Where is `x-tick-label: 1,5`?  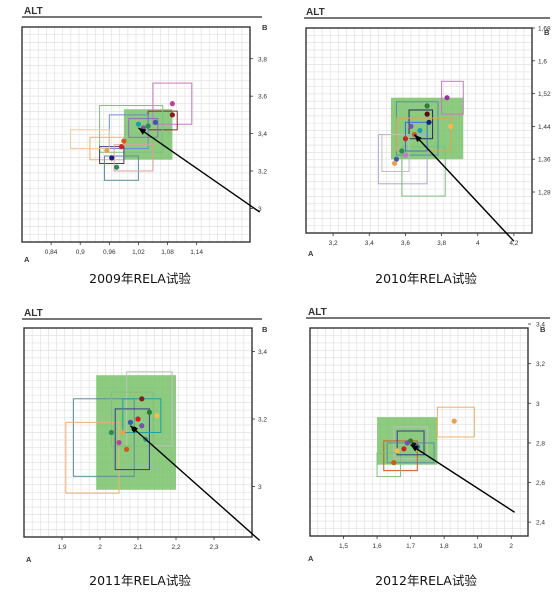 x-tick-label: 1,5 is located at coordinates (343, 546).